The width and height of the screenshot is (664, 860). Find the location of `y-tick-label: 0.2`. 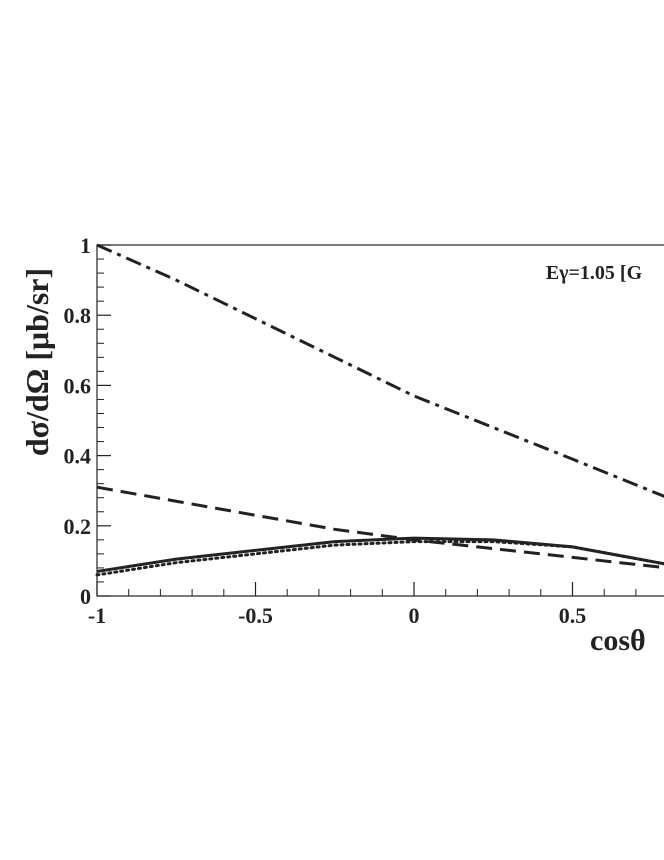

y-tick-label: 0.2 is located at coordinates (78, 526).